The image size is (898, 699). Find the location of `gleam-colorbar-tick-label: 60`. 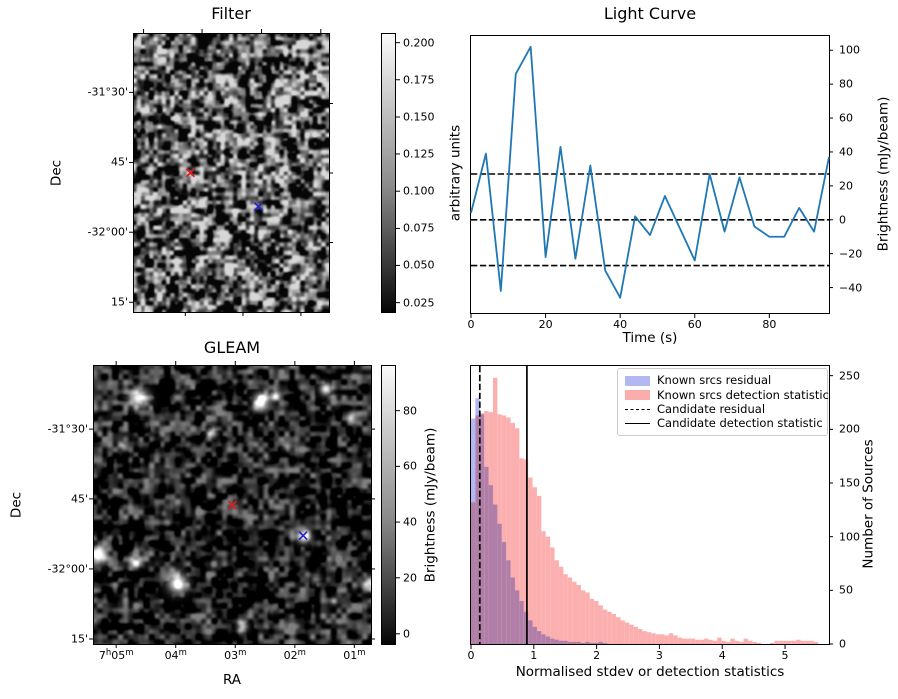

gleam-colorbar-tick-label: 60 is located at coordinates (410, 466).